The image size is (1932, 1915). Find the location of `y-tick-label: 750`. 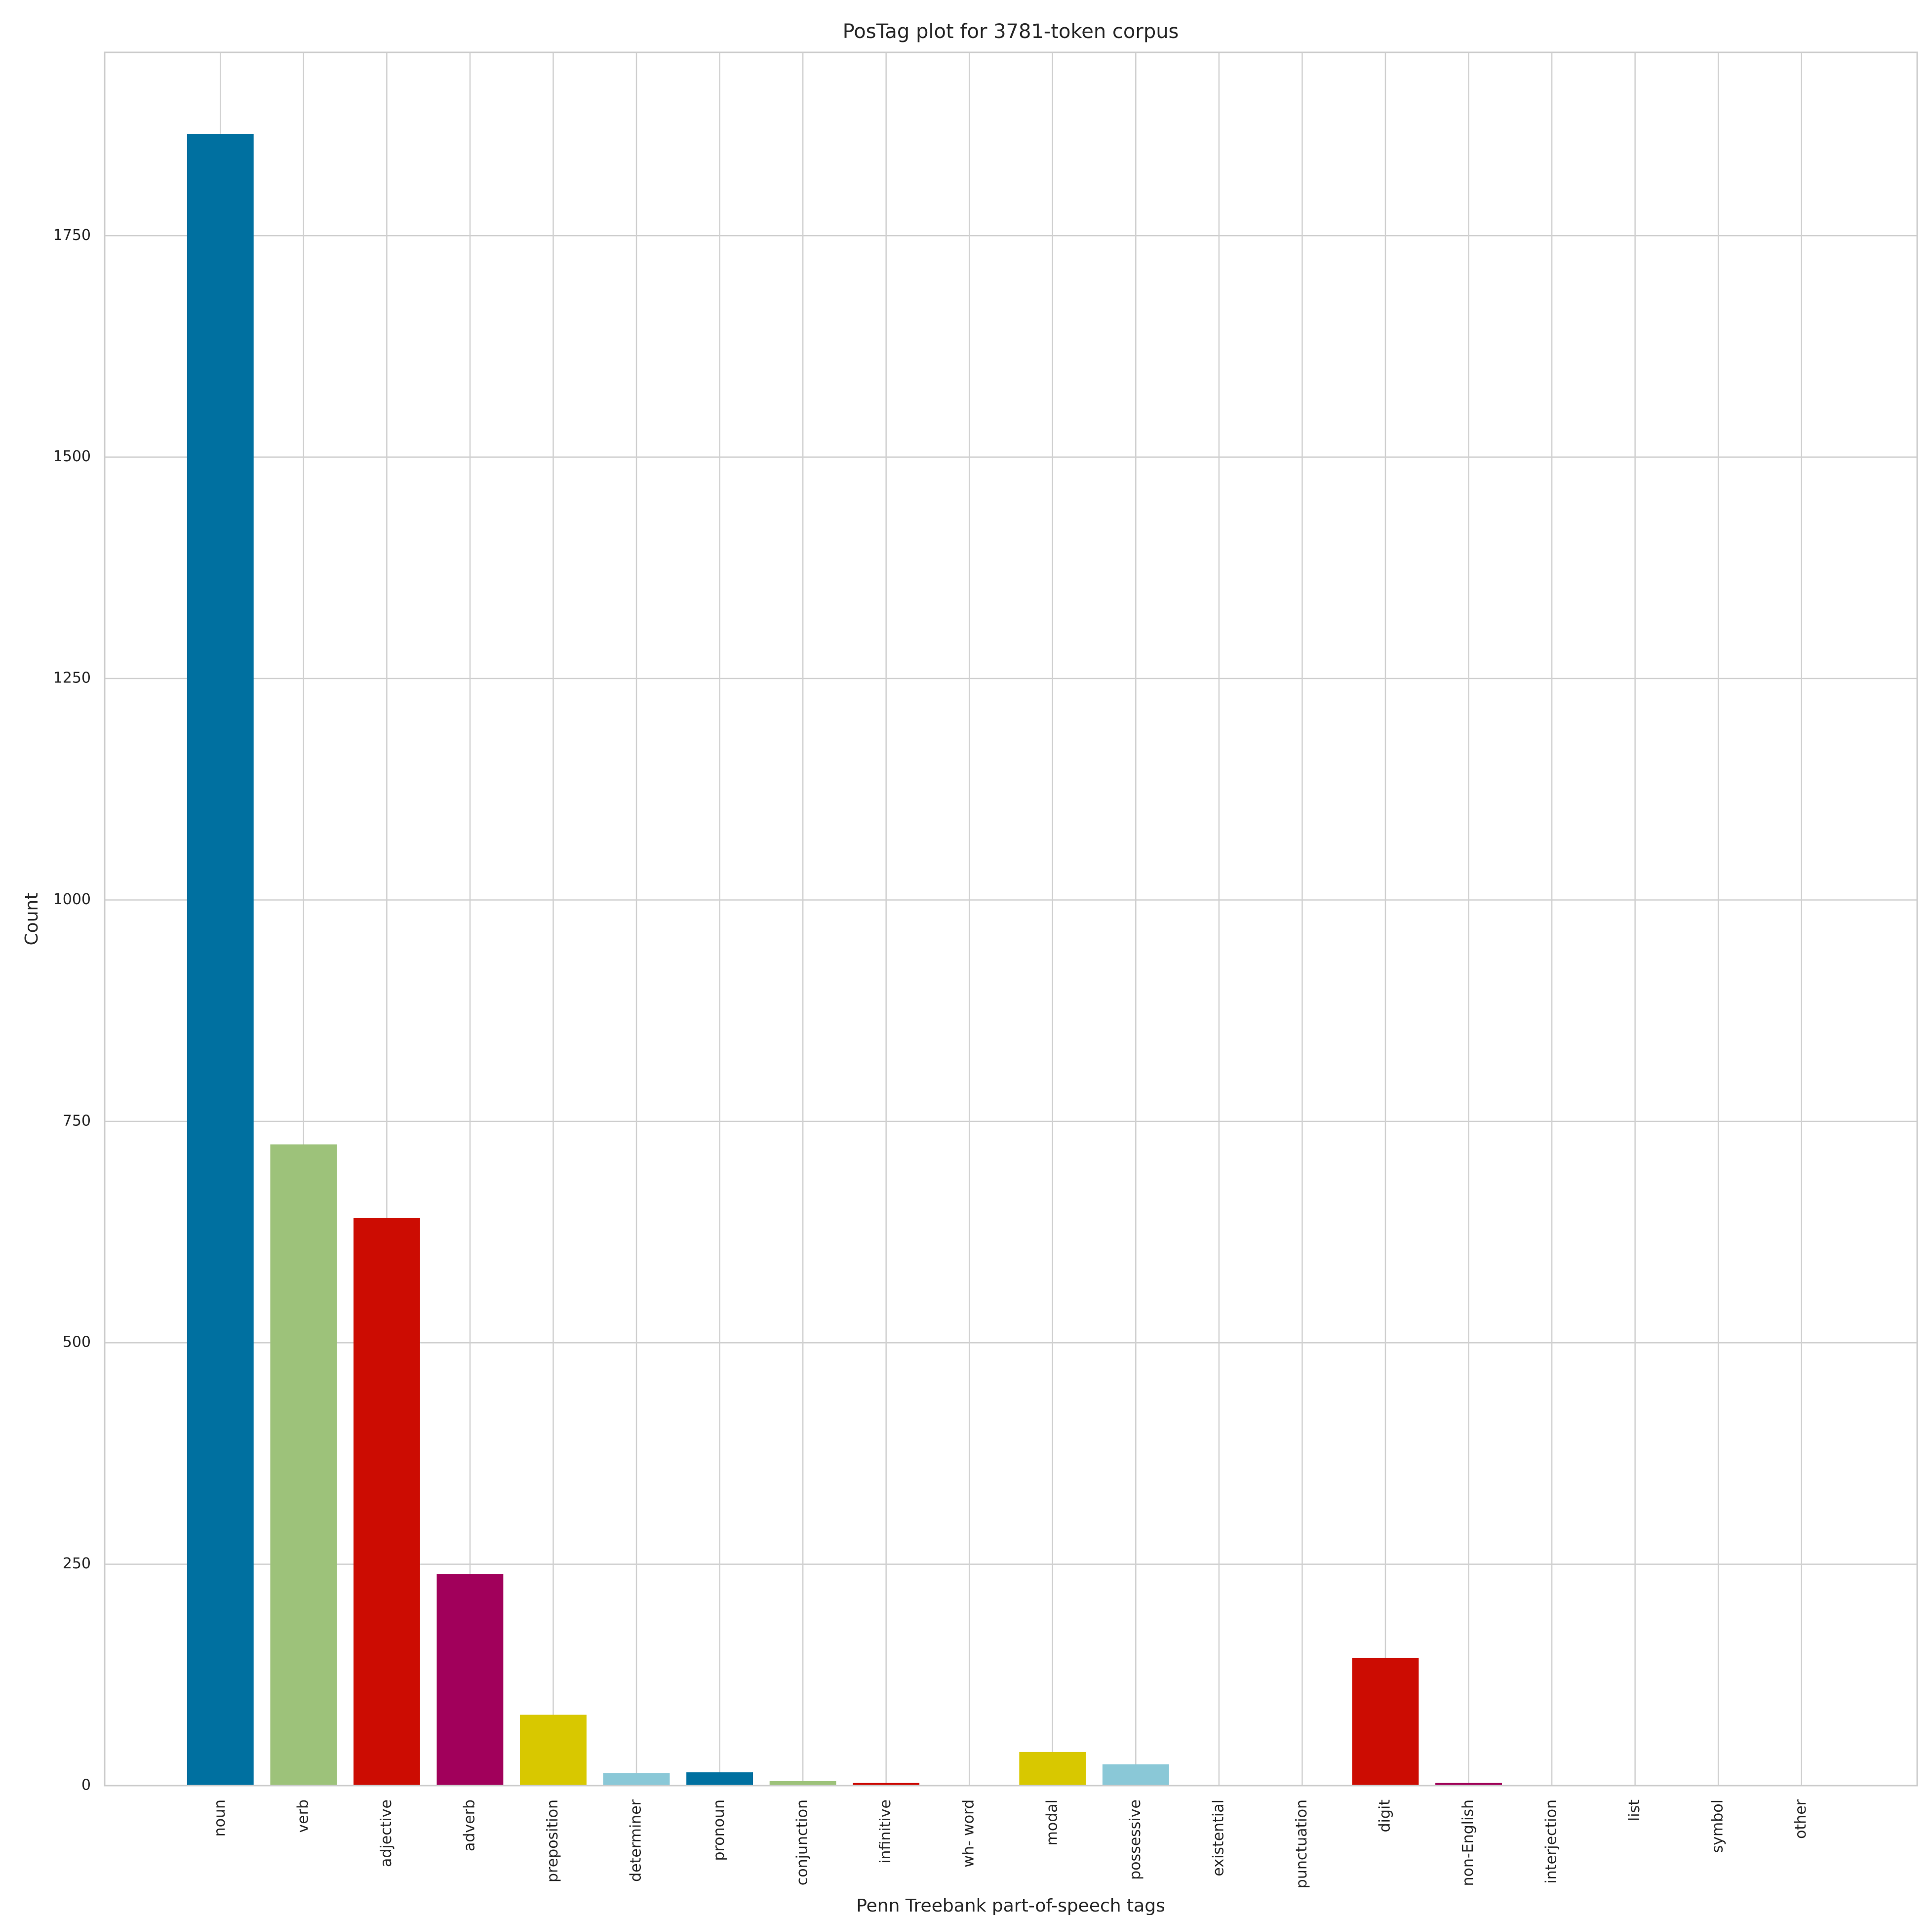

y-tick-label: 750 is located at coordinates (77, 1120).